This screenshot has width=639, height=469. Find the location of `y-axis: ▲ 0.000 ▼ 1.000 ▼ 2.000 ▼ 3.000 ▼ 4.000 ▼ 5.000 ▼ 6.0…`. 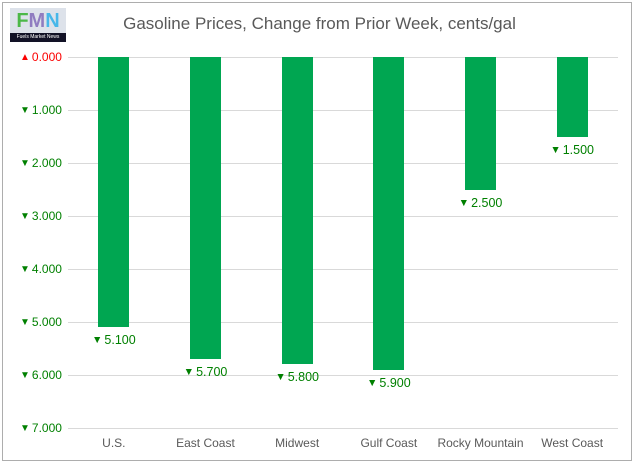

y-axis: ▲ 0.000 ▼ 1.000 ▼ 2.000 ▼ 3.000 ▼ 4.000 ▼ 5.000 ▼ 6.0… is located at coordinates (44, 242).